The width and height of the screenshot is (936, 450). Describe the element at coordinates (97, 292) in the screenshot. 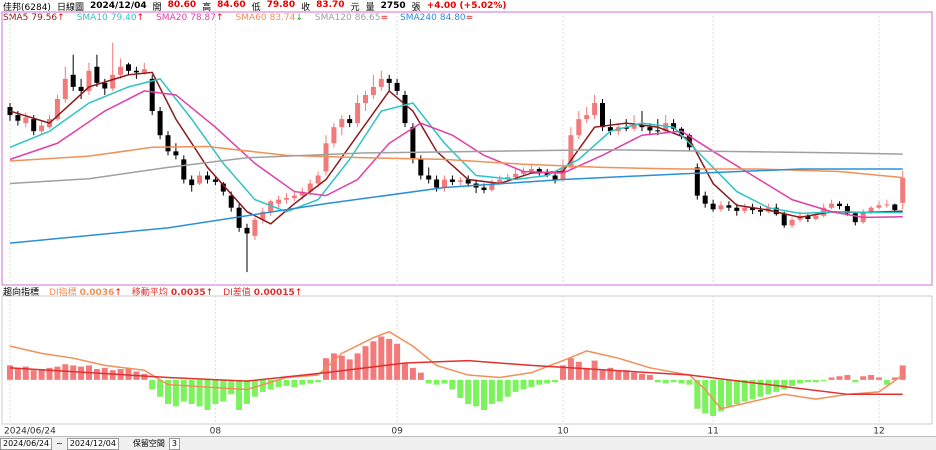

I see `legend-value: 0.0036` at that location.